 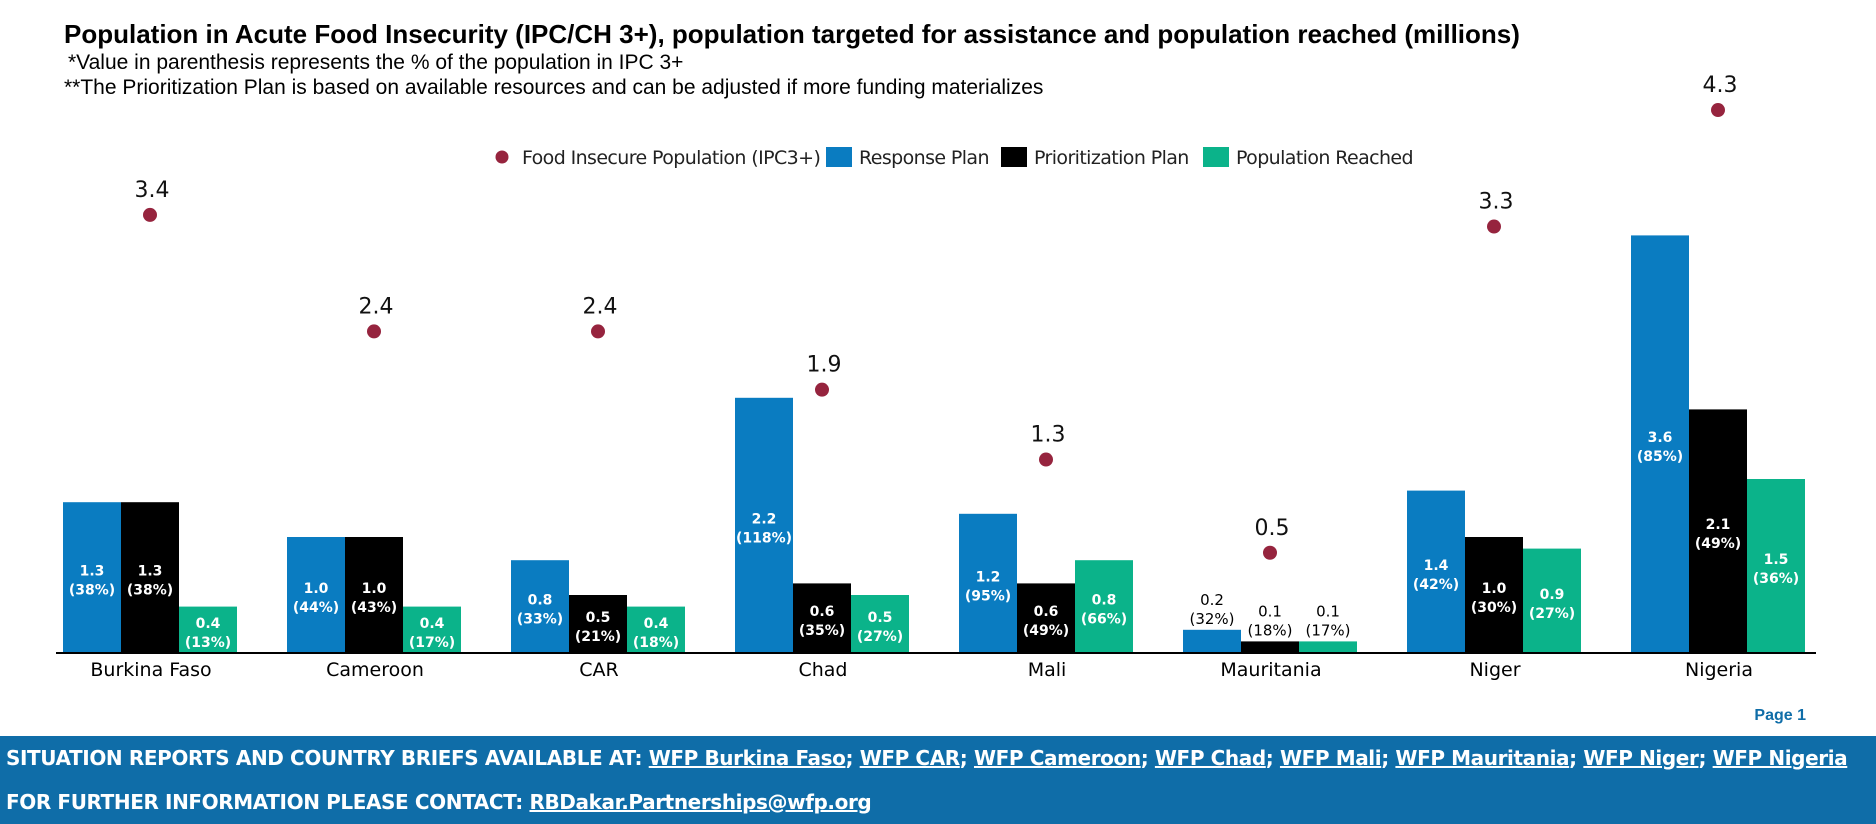 I want to click on link-wfp-mauritania: WFP Mauritania, so click(x=1482, y=758).